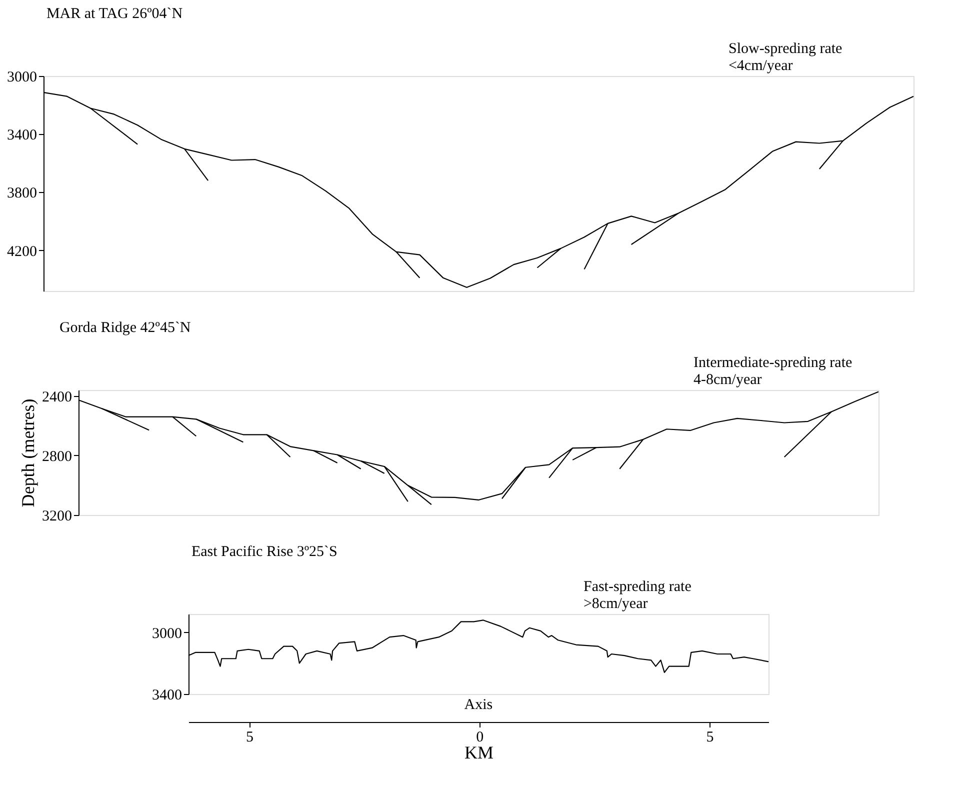 Image resolution: width=980 pixels, height=811 pixels. What do you see at coordinates (57, 397) in the screenshot?
I see `y-tick-label: 2400` at bounding box center [57, 397].